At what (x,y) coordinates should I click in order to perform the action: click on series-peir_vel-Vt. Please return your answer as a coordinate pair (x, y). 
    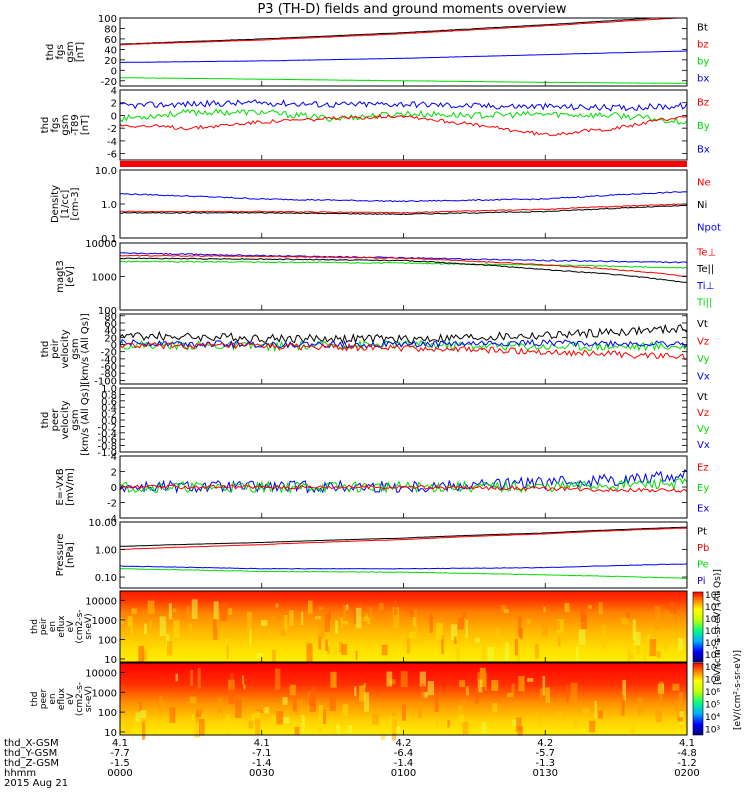
    Looking at the image, I should click on (403, 334).